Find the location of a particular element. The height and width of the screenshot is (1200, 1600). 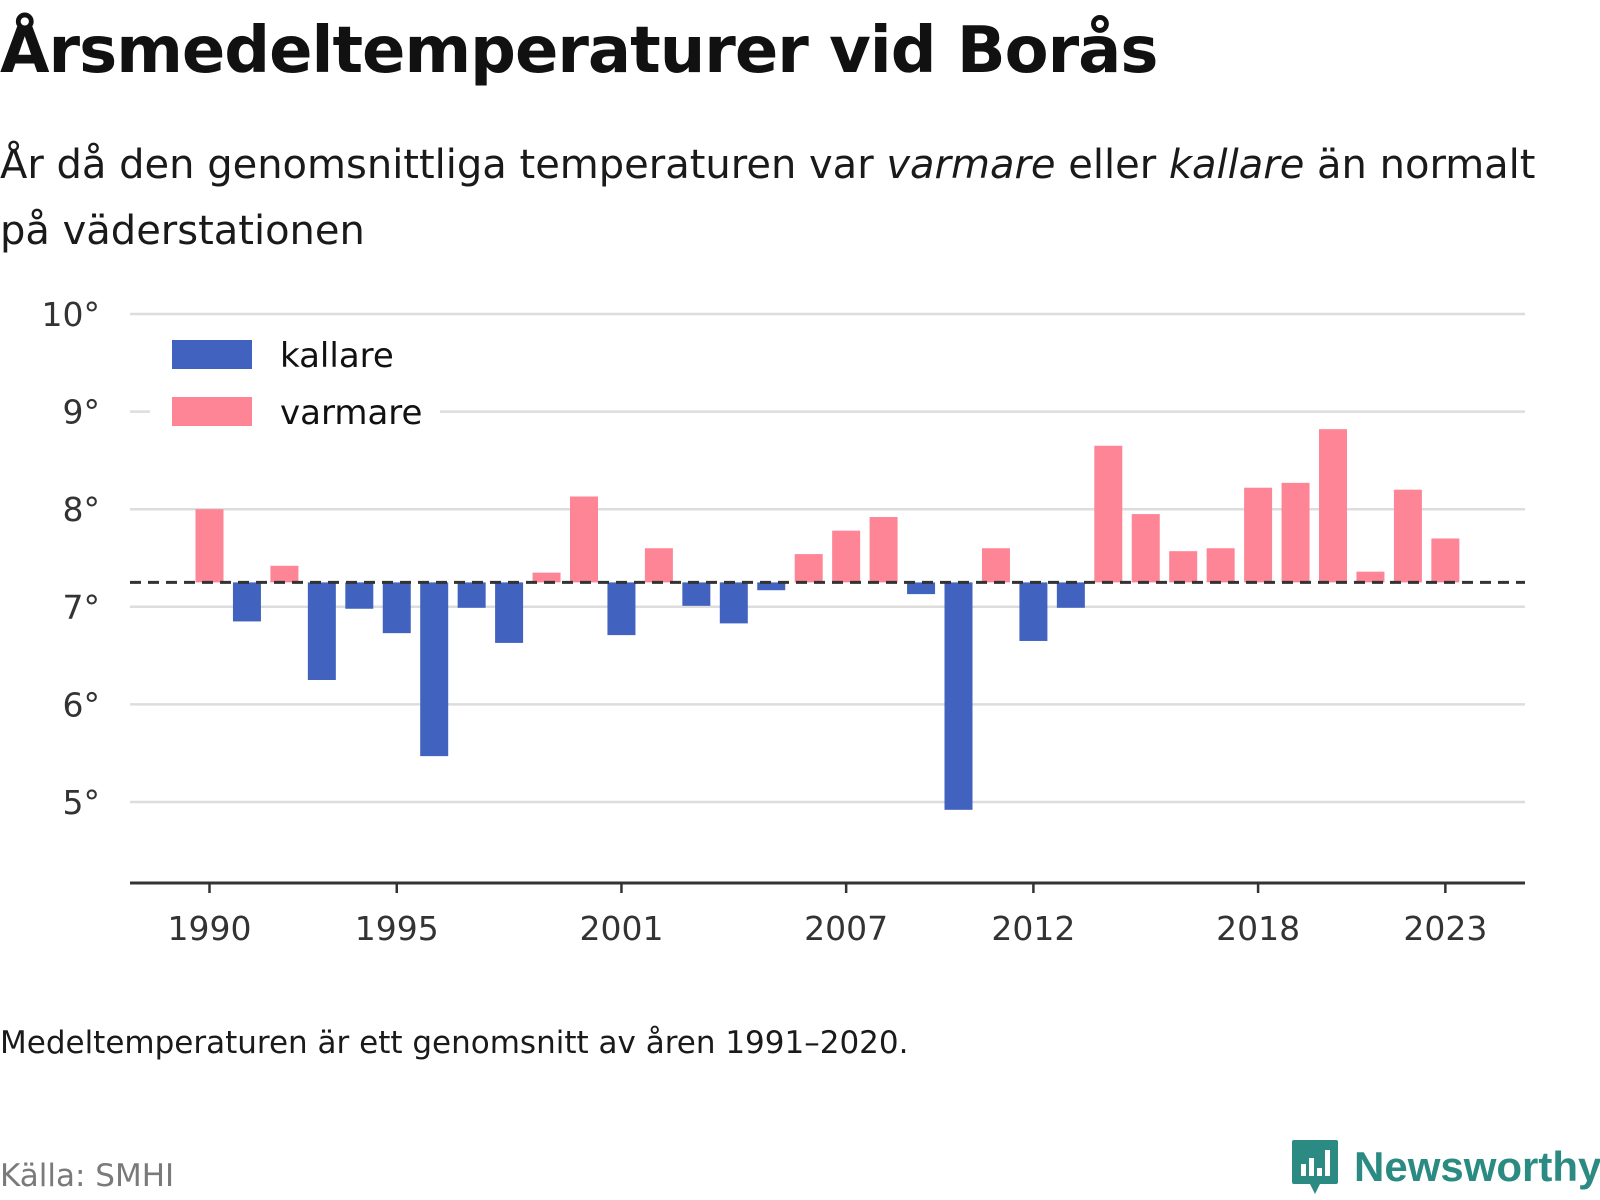

x-tick-label: 2018 is located at coordinates (1258, 928).